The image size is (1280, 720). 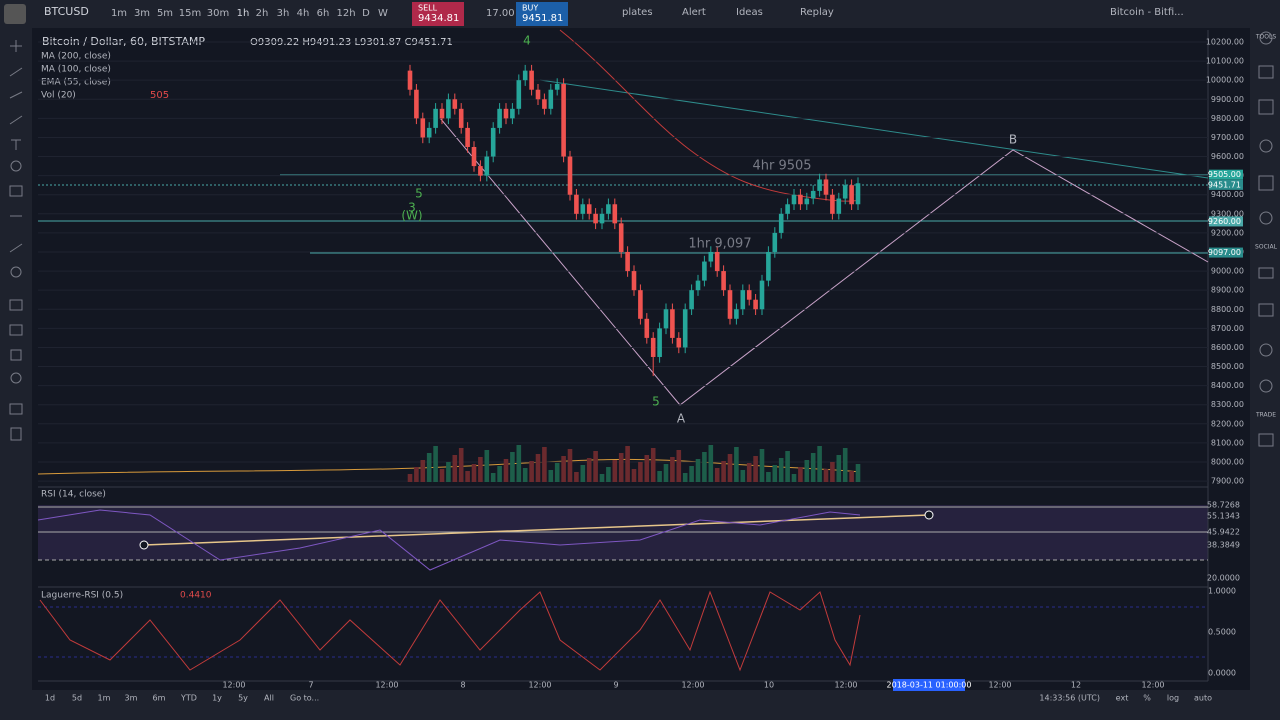 What do you see at coordinates (656, 402) in the screenshot?
I see `wave-label: 5` at bounding box center [656, 402].